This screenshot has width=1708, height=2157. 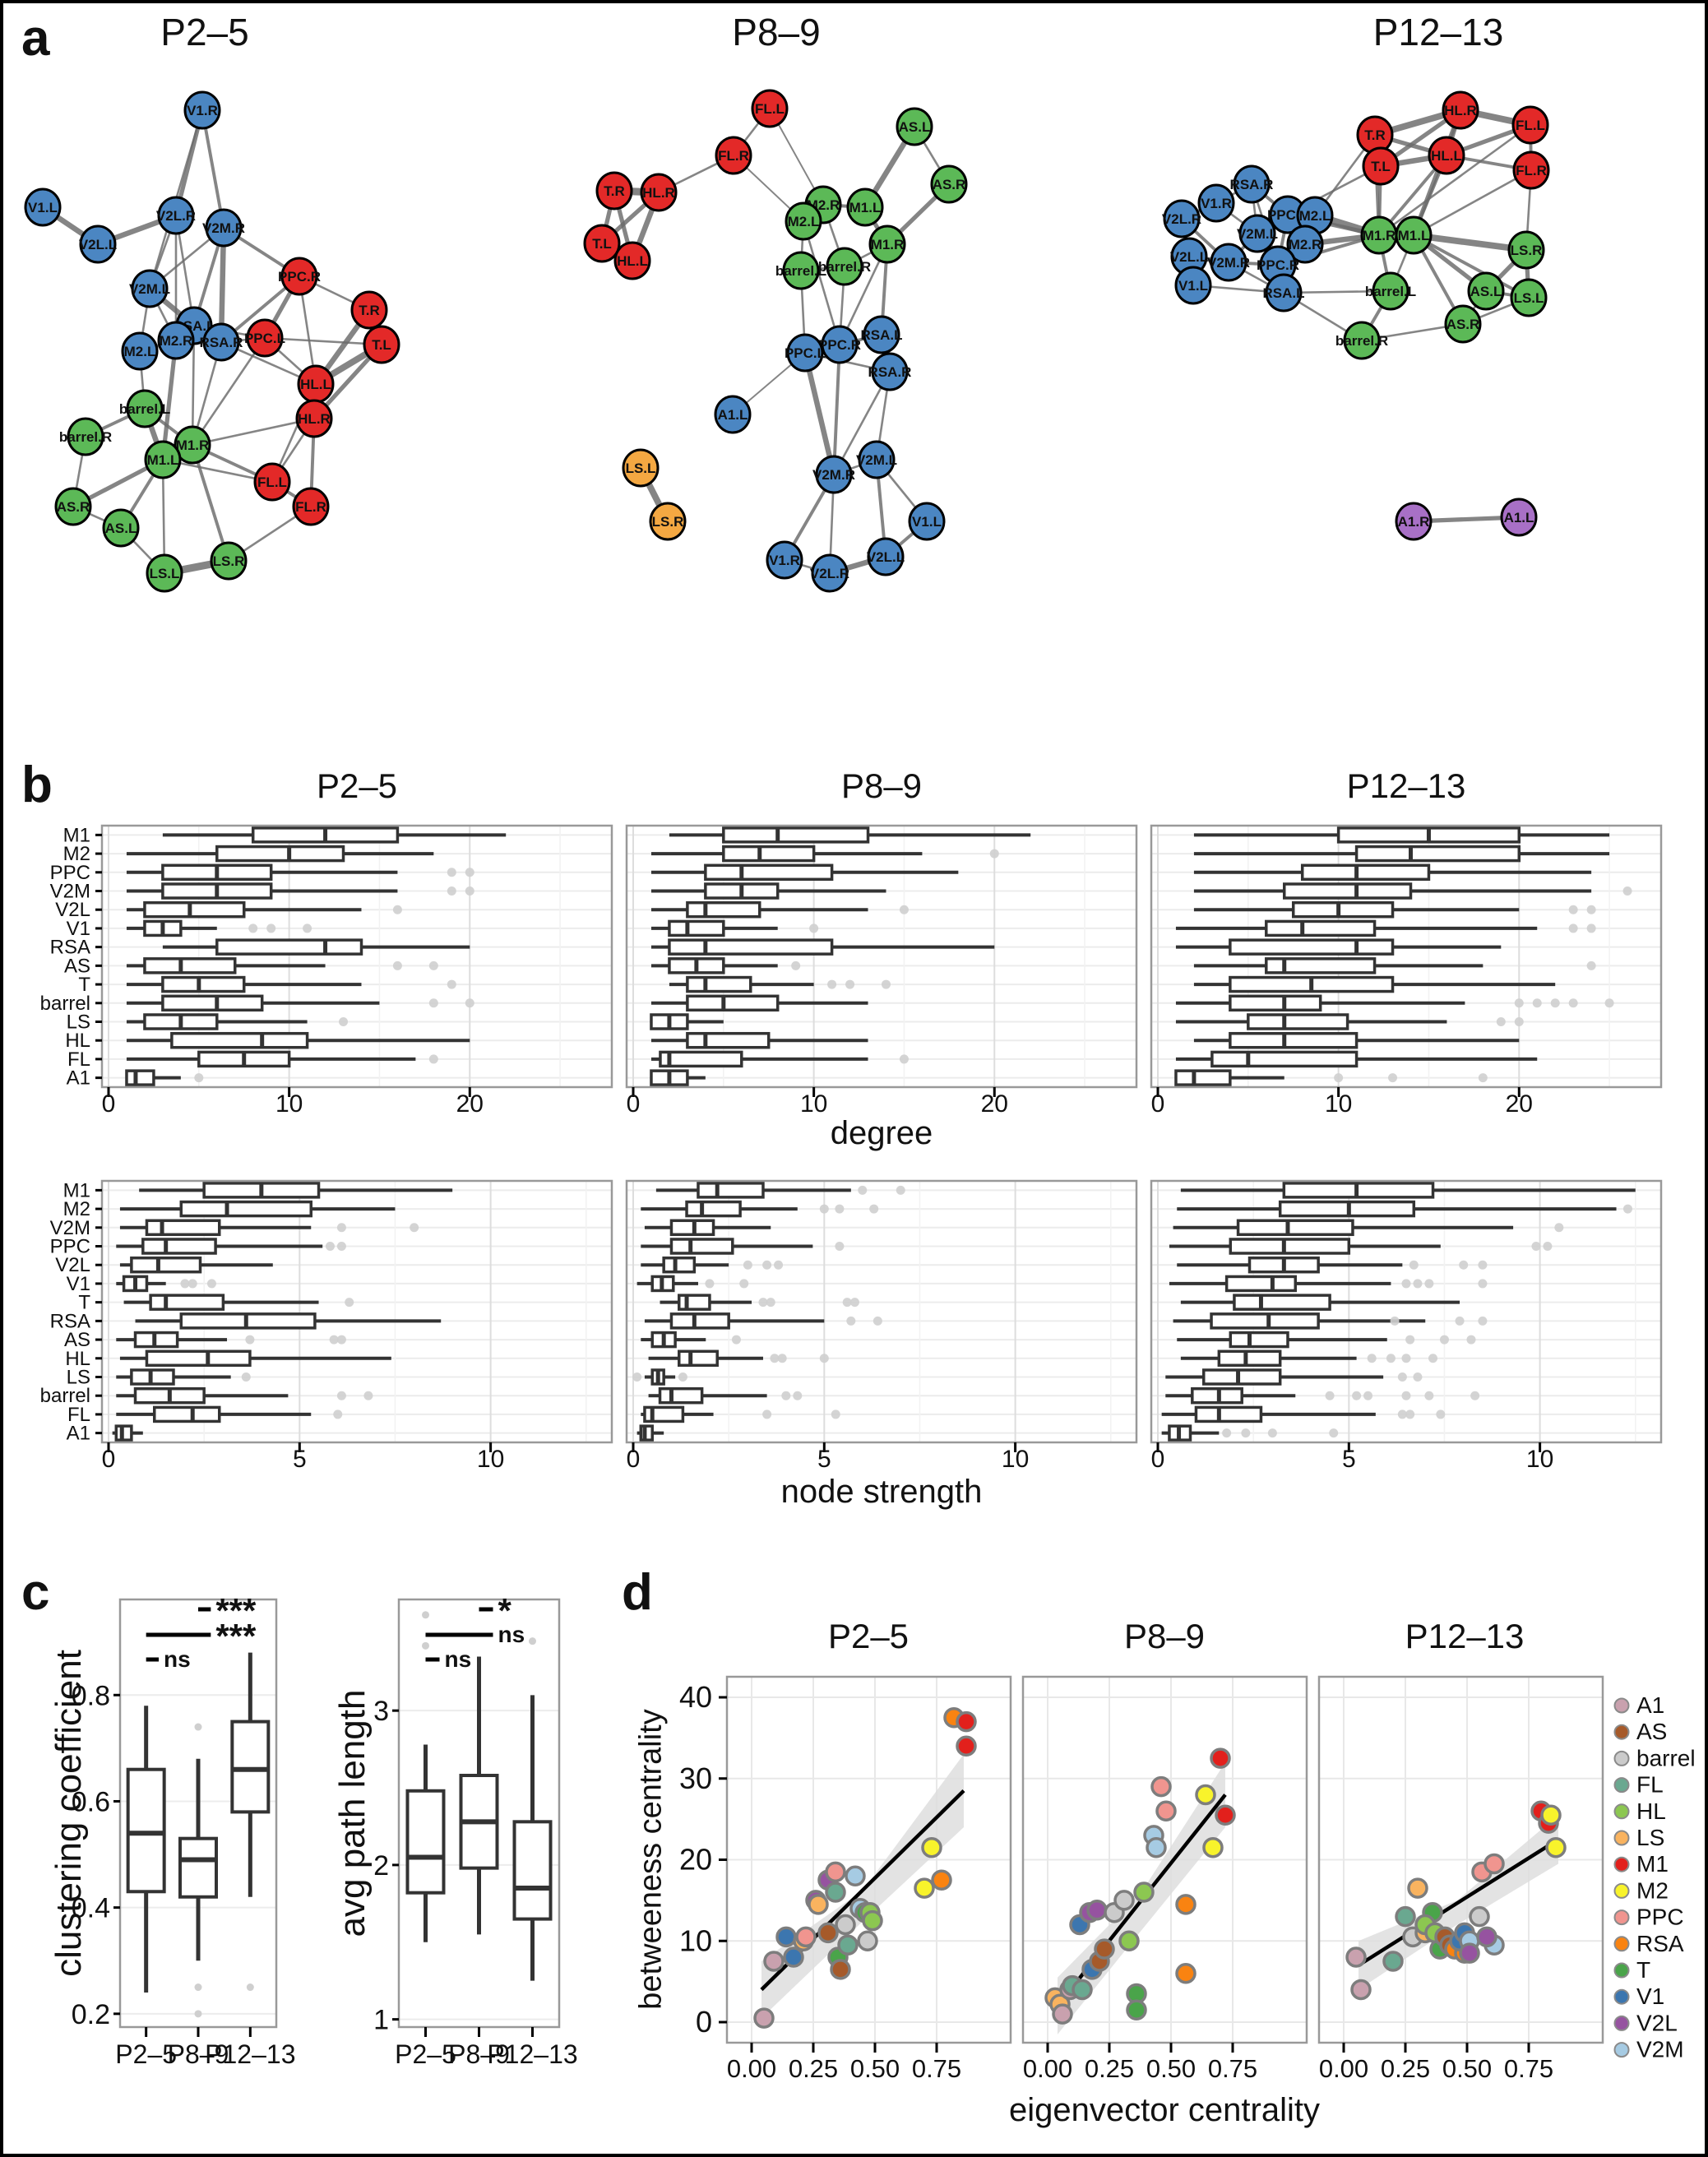 What do you see at coordinates (1097, 1910) in the screenshot?
I see `scatter-point-V2L` at bounding box center [1097, 1910].